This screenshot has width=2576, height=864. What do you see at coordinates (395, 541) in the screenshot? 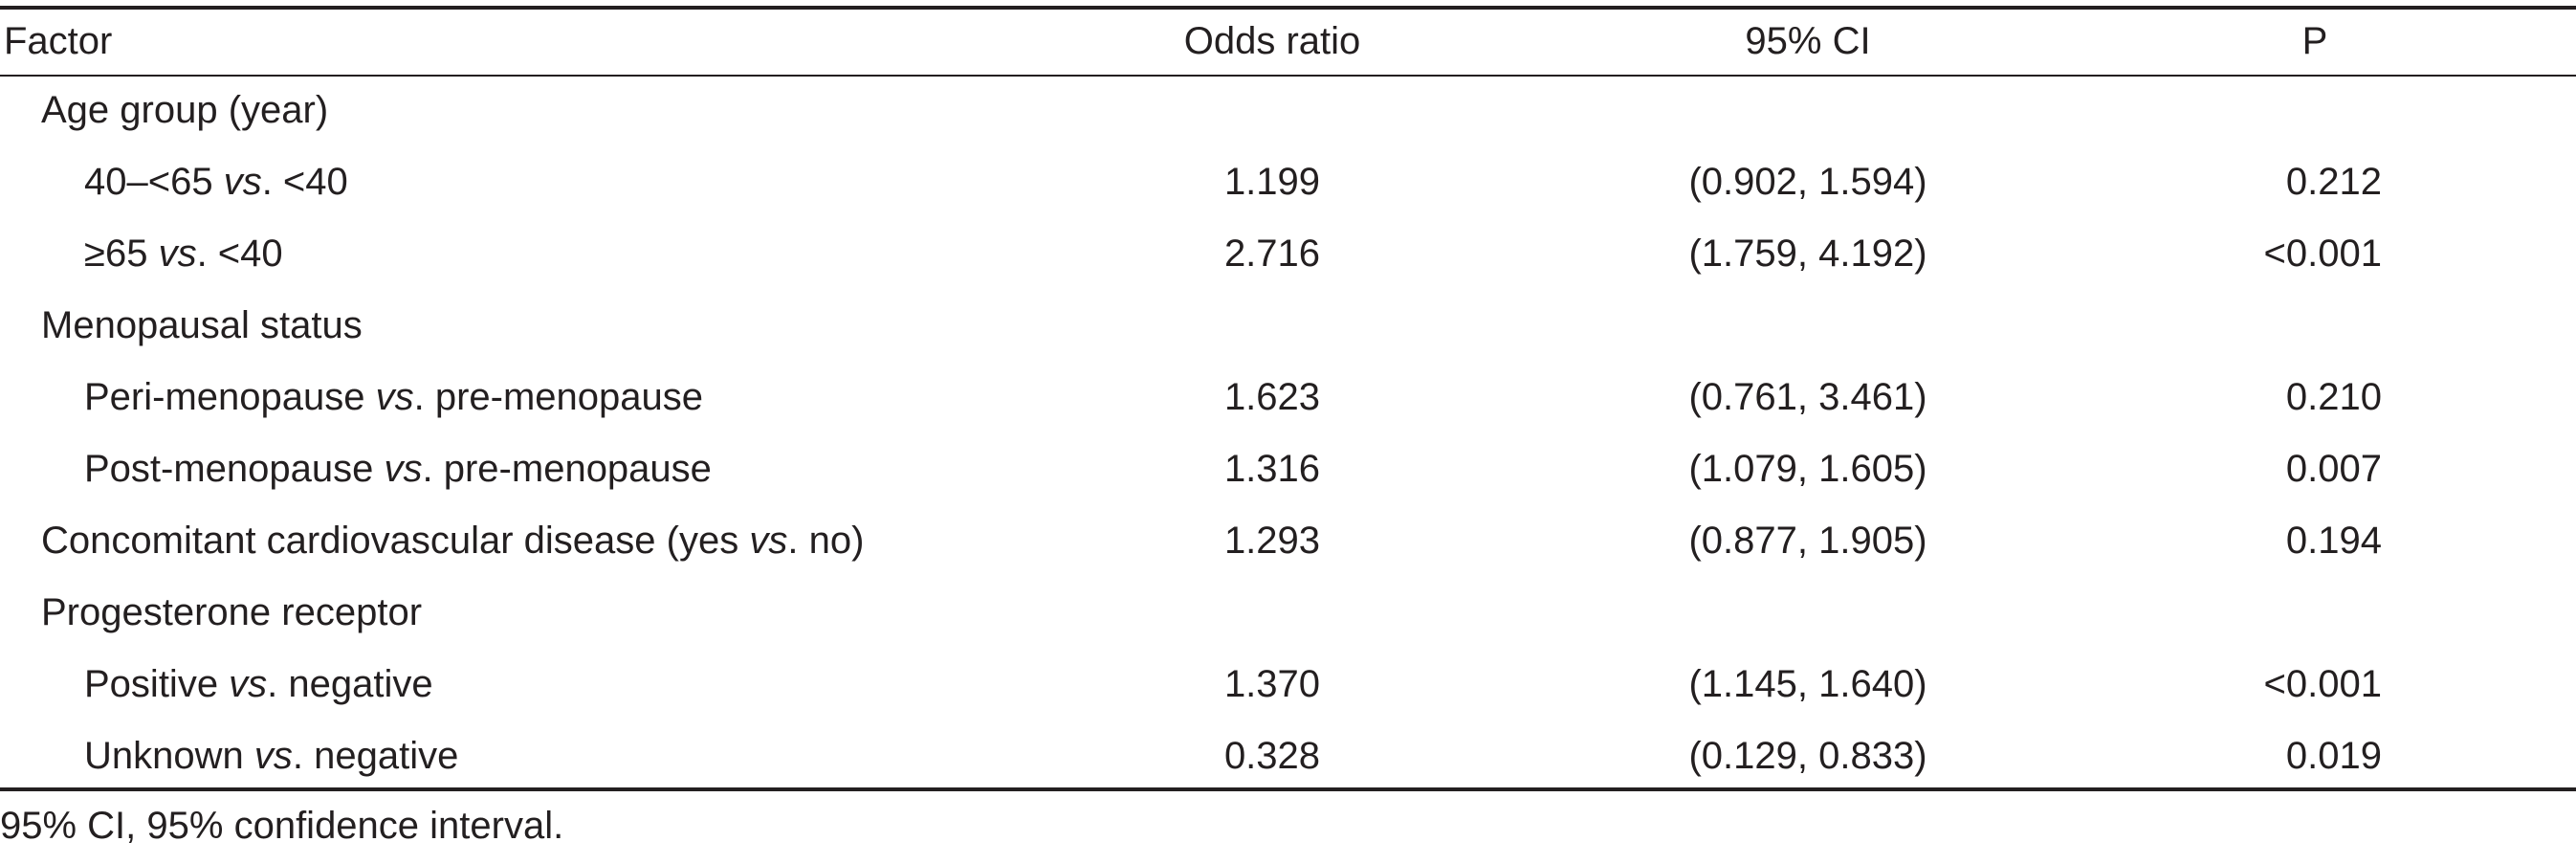
I see `factor-label-text: Concomitant cardiovascular disease (yes` at bounding box center [395, 541].